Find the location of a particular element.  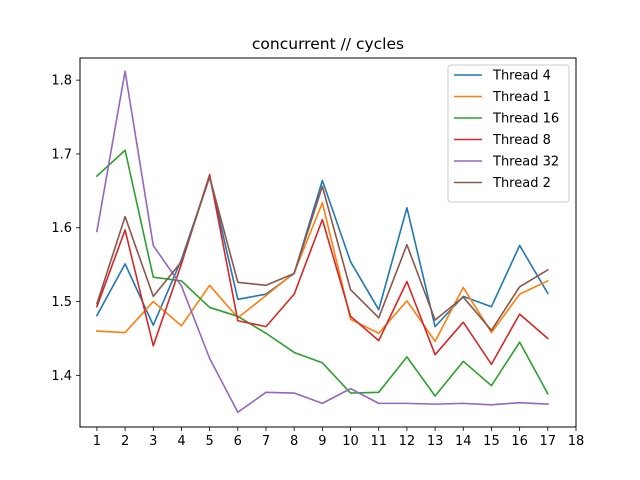

x-tick-label: 7 is located at coordinates (266, 441).